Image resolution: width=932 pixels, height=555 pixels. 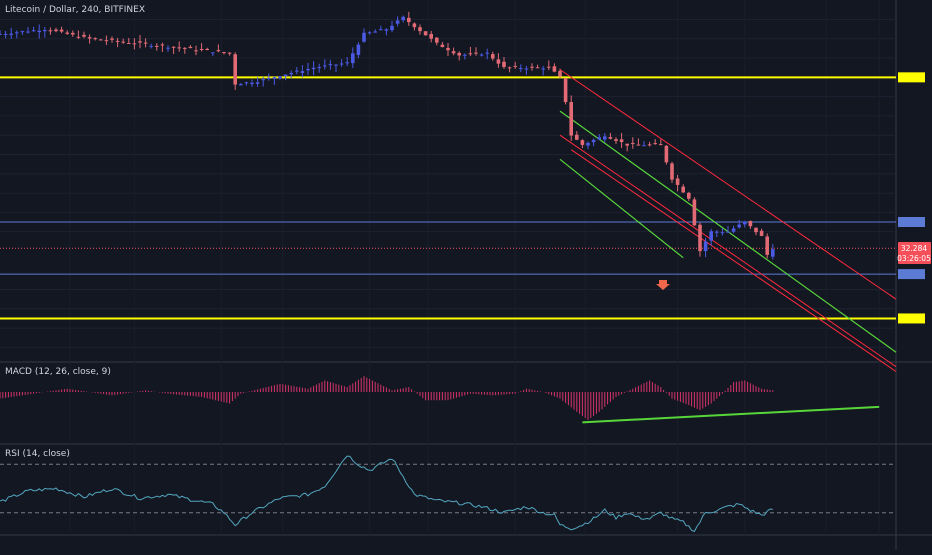 I want to click on rsi-label: RSI (14, close), so click(x=37, y=454).